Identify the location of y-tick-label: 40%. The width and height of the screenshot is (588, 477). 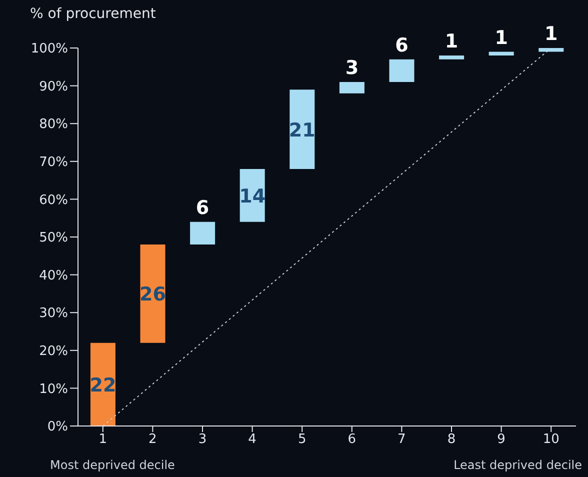
(53, 276).